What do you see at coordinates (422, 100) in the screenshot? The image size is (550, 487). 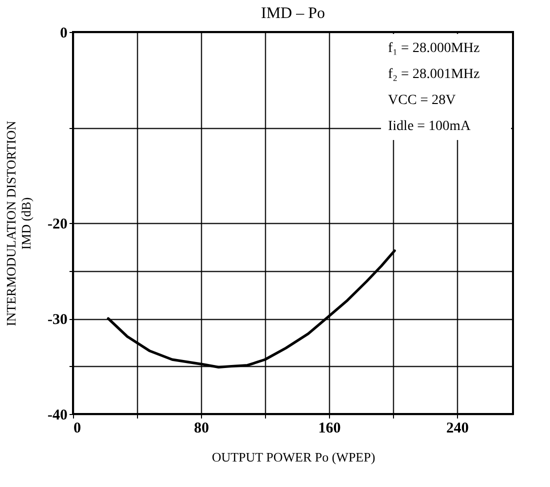 I see `annotation: VCC = 28V` at bounding box center [422, 100].